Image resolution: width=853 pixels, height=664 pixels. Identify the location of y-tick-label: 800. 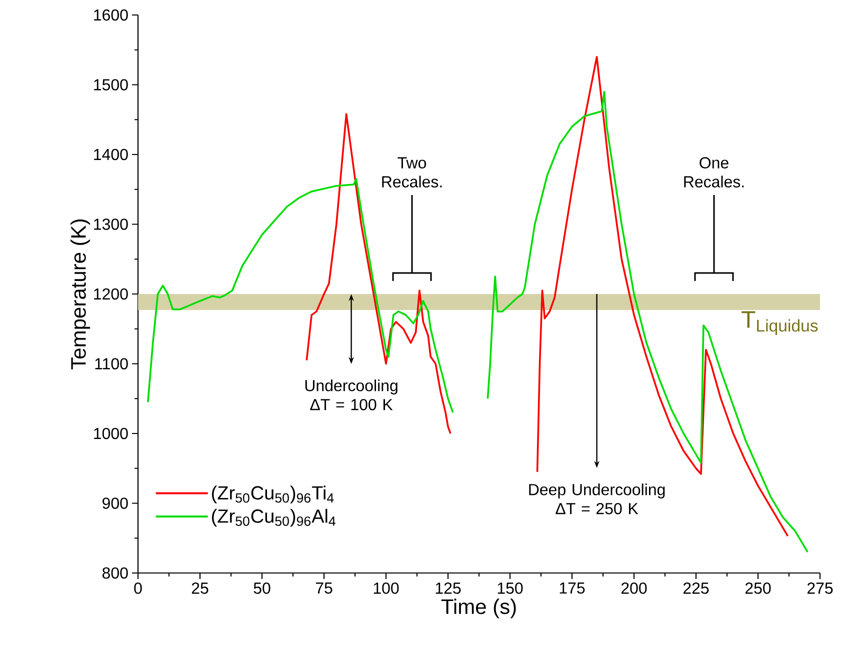
(115, 573).